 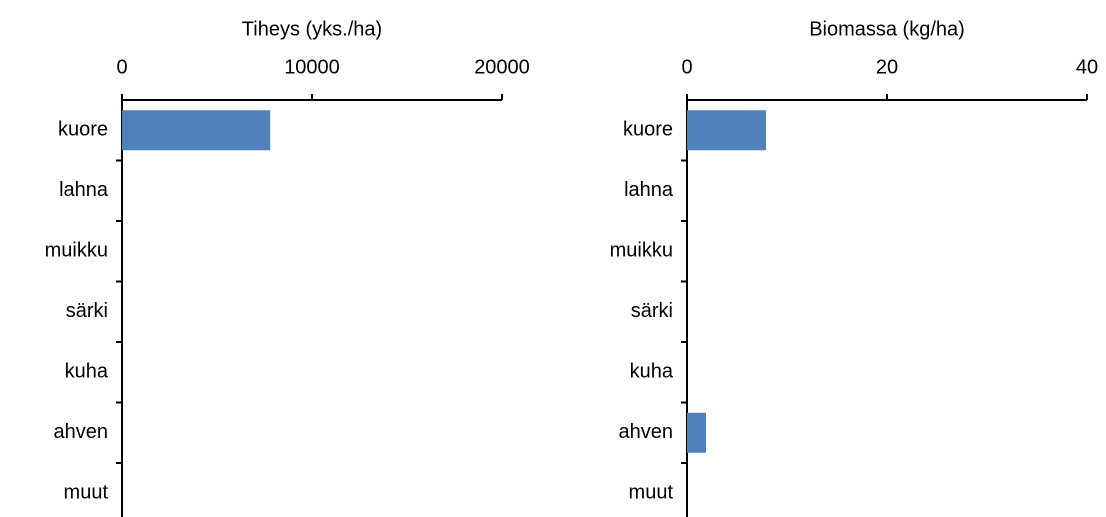 What do you see at coordinates (312, 29) in the screenshot?
I see `axis-title: Tiheys (yks./ha)` at bounding box center [312, 29].